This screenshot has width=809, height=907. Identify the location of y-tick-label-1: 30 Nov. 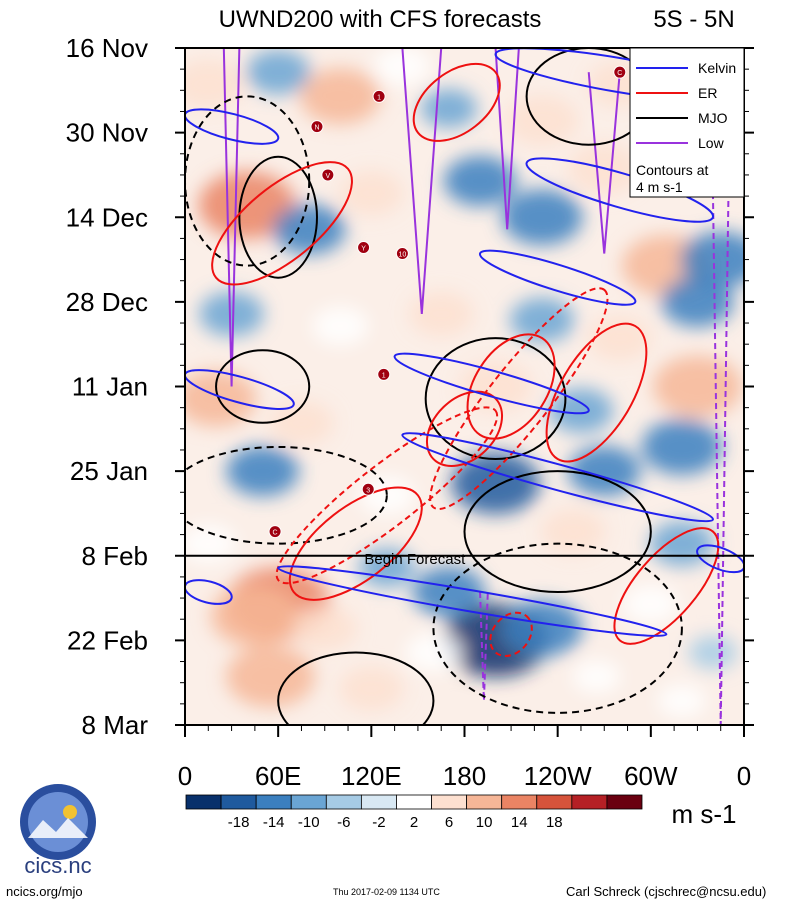
(107, 133).